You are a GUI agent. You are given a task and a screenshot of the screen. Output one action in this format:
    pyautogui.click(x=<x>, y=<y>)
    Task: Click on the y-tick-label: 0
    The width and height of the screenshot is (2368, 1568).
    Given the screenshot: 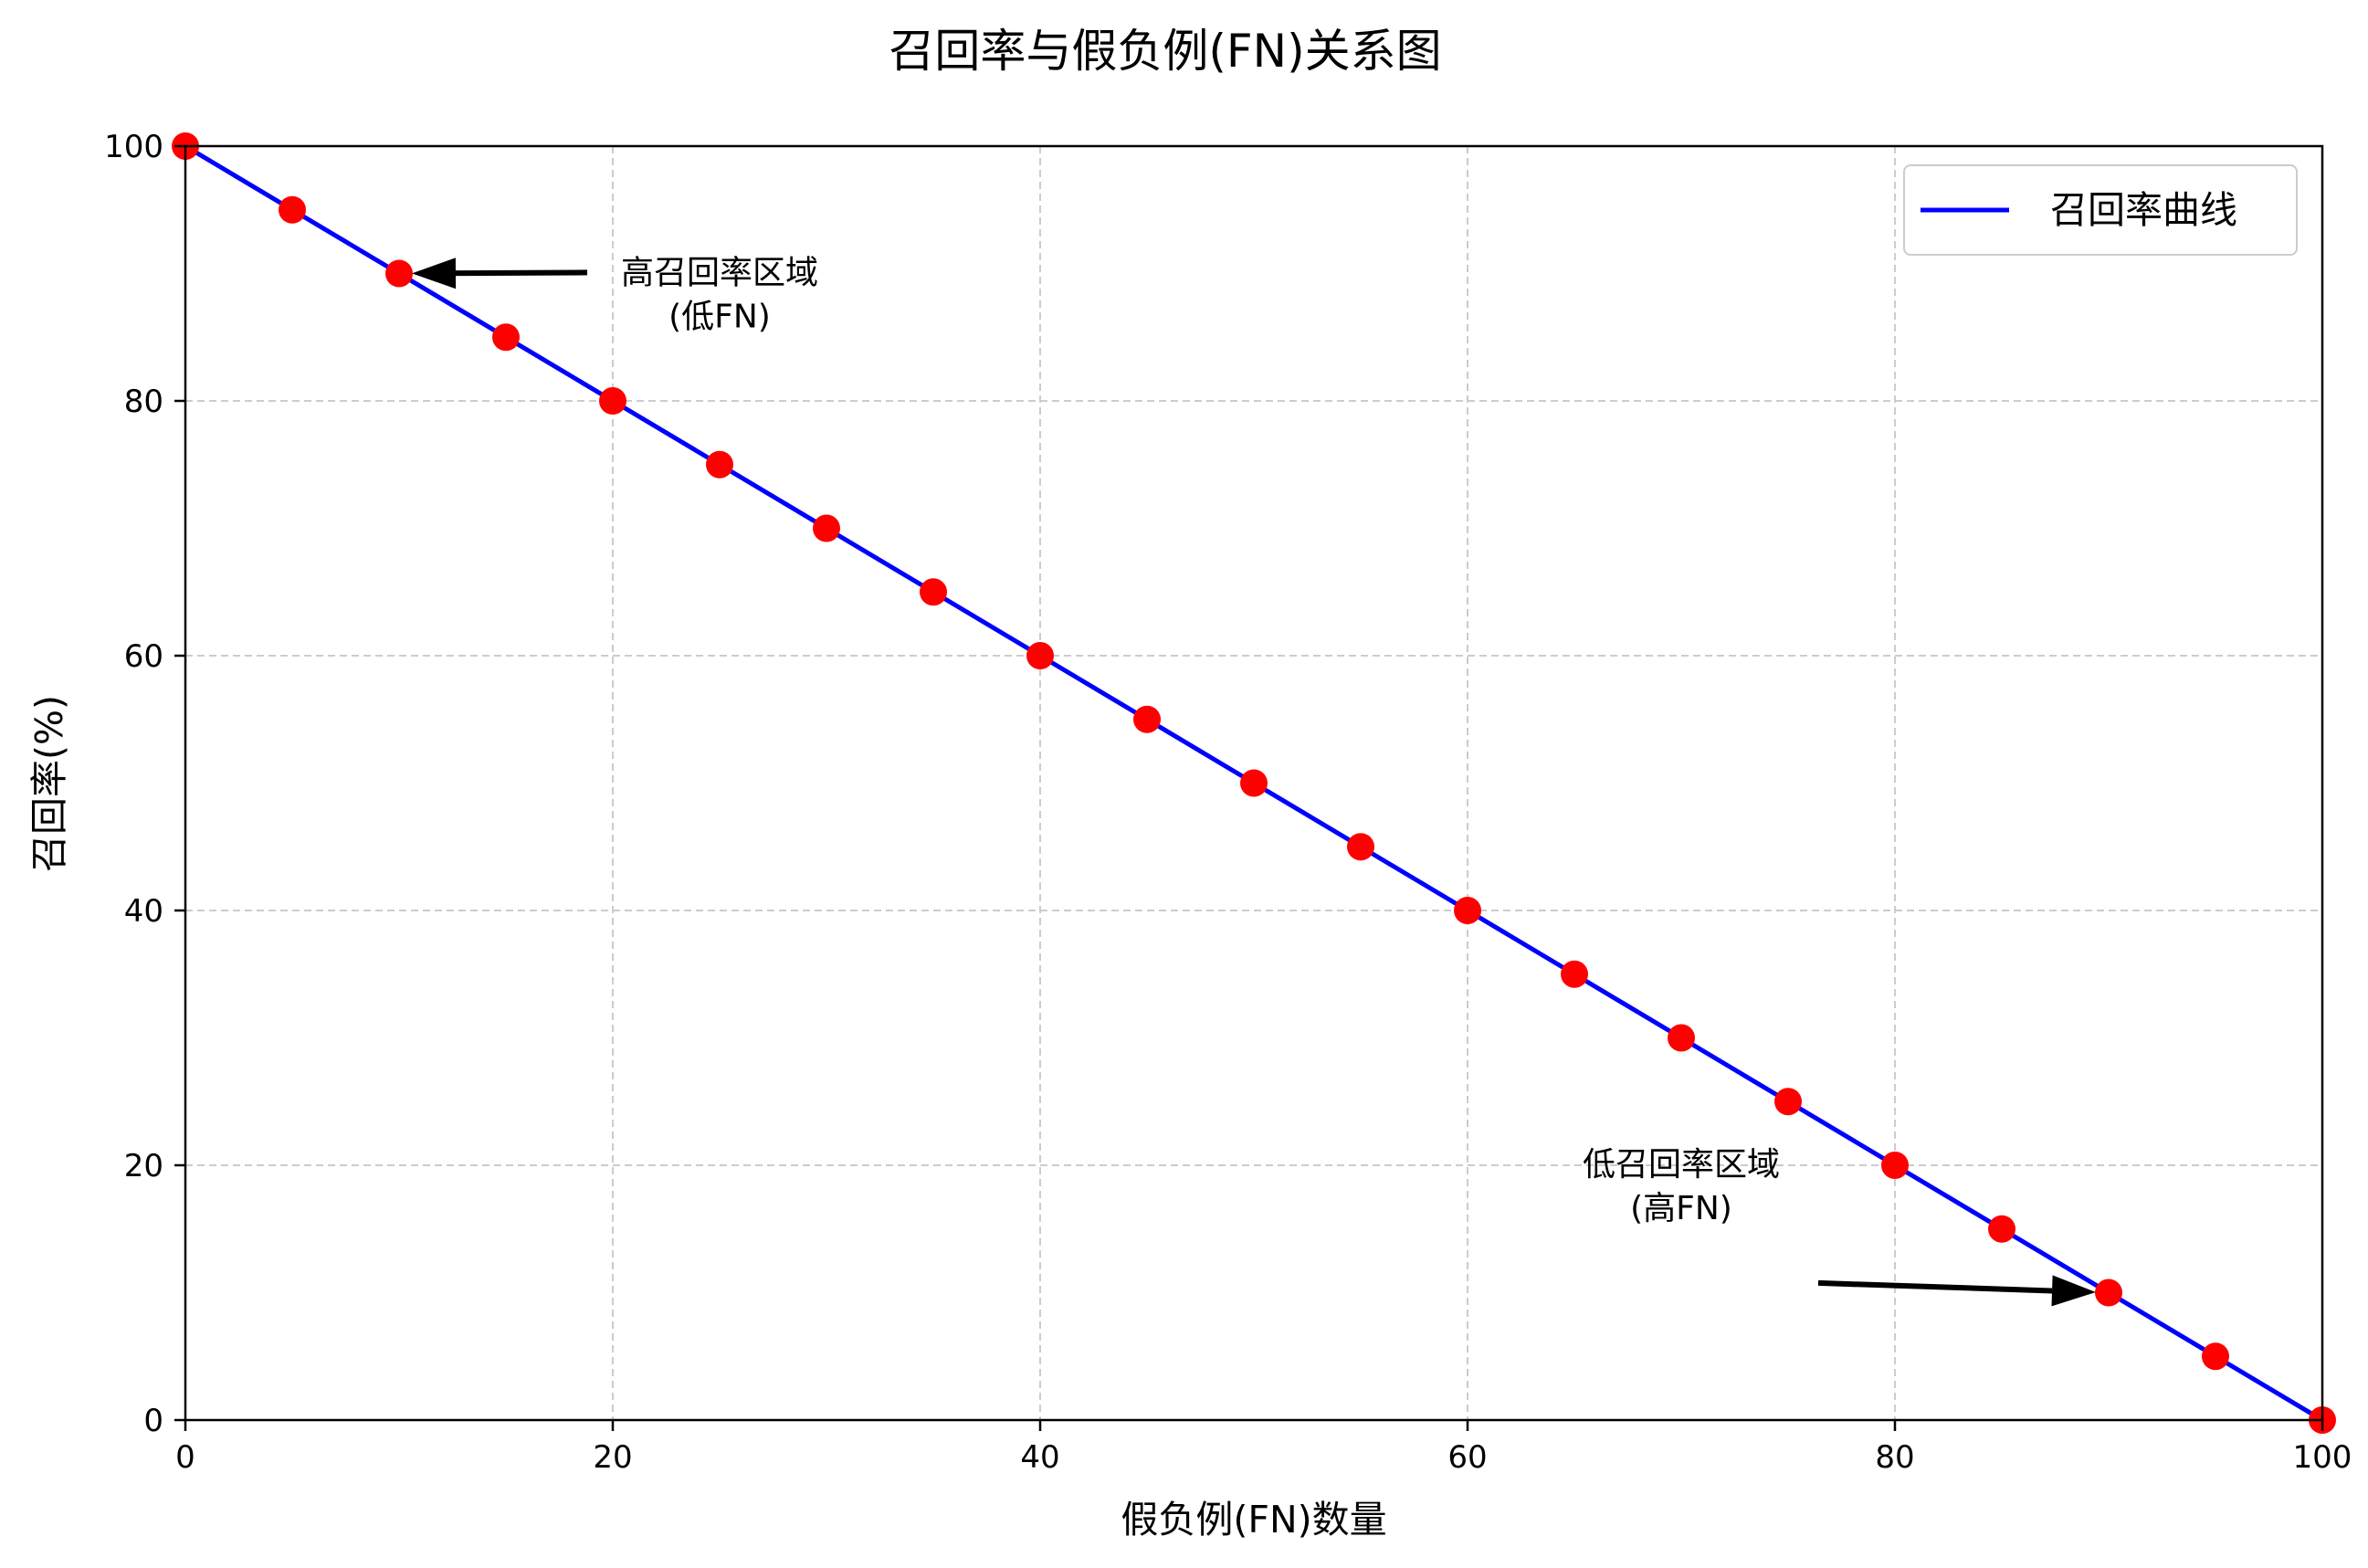 What is the action you would take?
    pyautogui.click(x=153, y=1421)
    